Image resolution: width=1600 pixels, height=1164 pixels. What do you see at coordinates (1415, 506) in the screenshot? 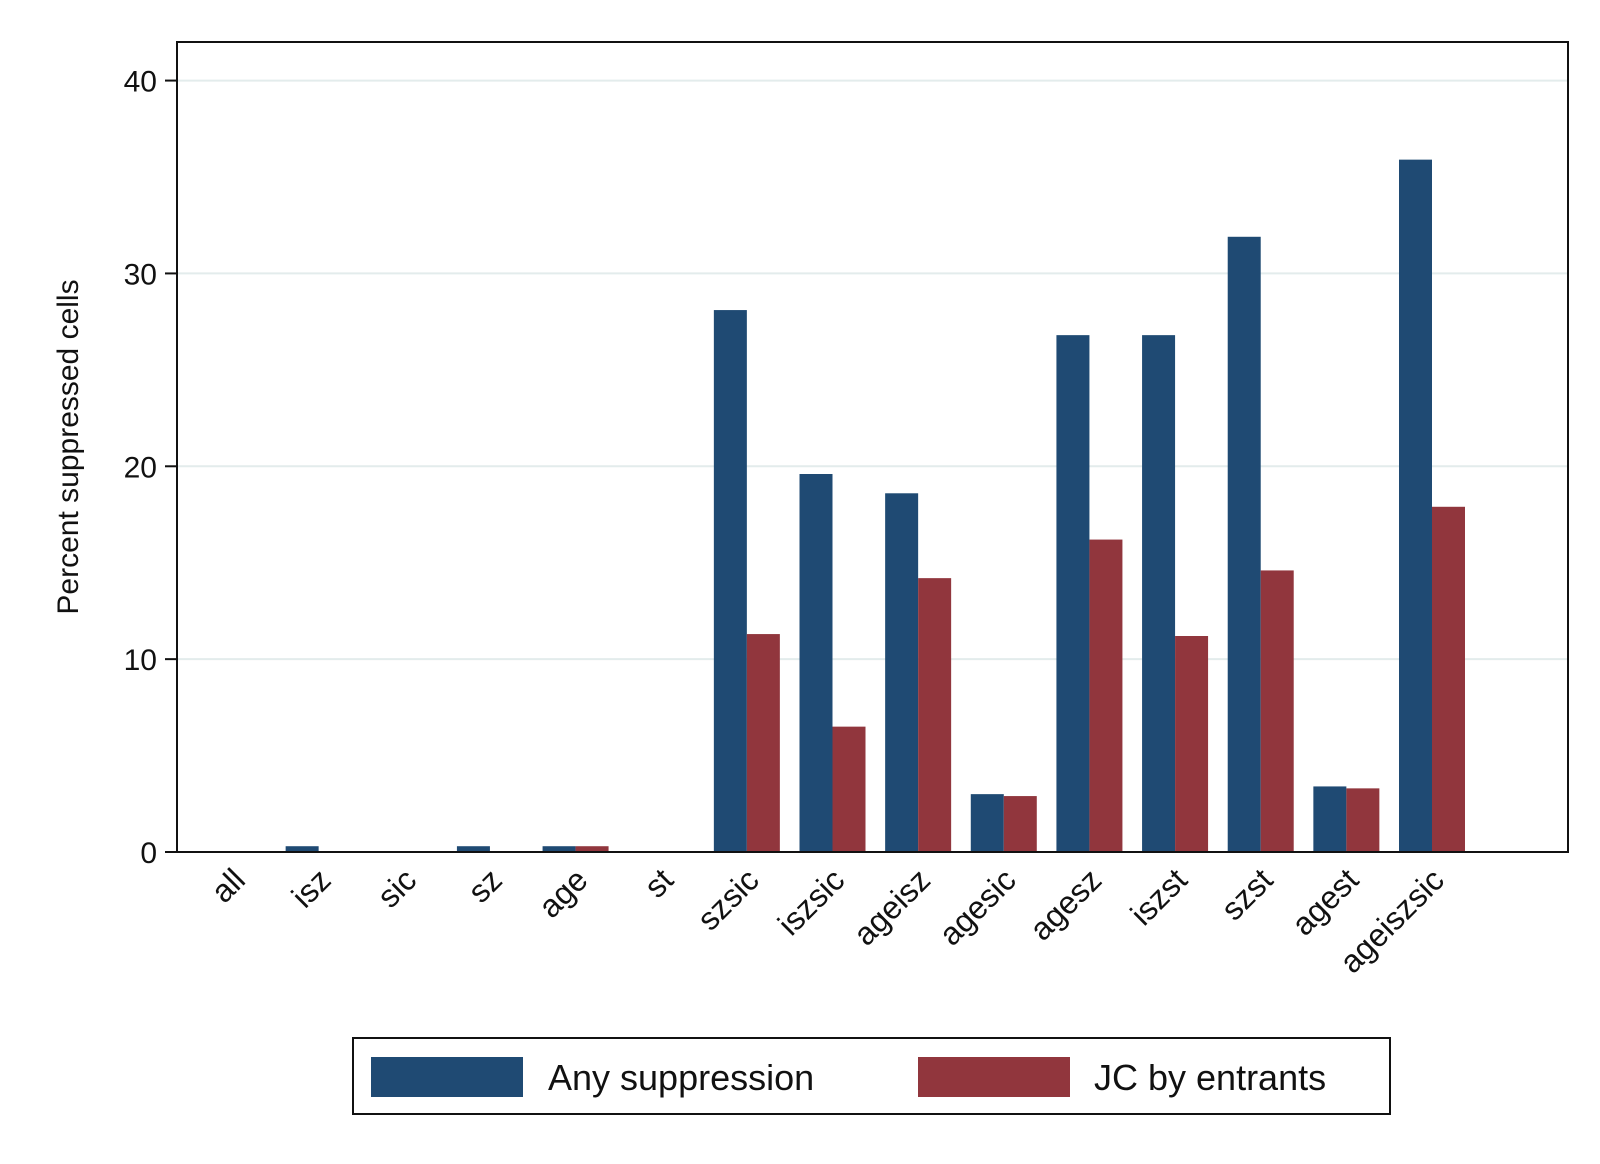
I see `bar-any-suppression-ageiszsic` at bounding box center [1415, 506].